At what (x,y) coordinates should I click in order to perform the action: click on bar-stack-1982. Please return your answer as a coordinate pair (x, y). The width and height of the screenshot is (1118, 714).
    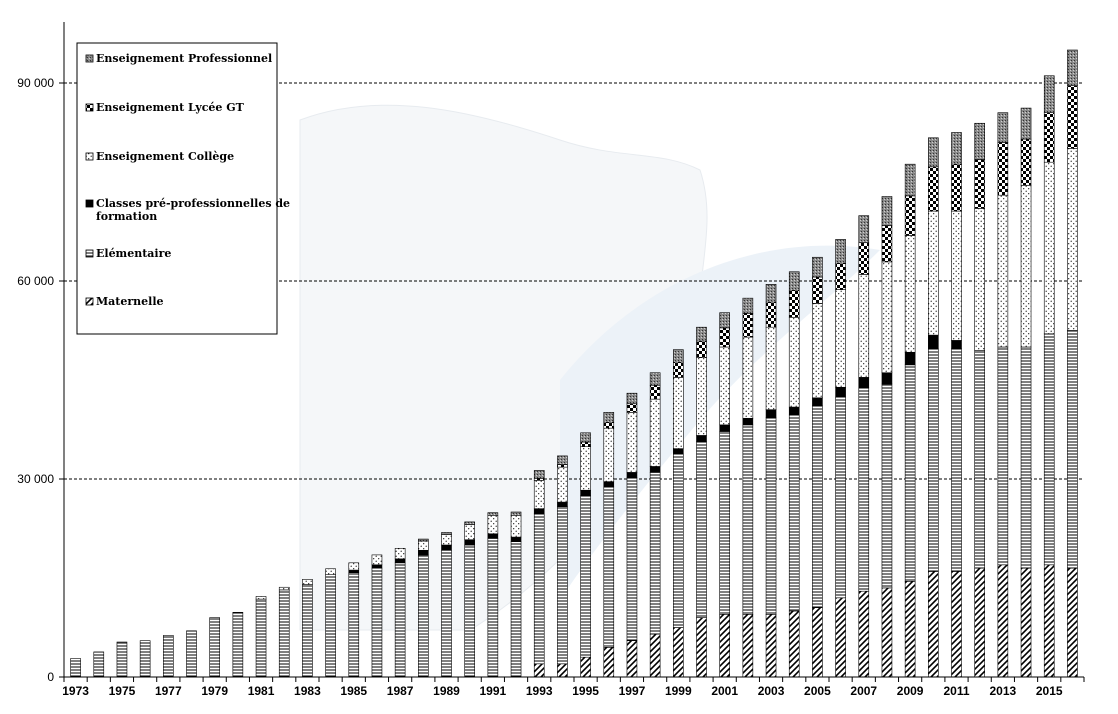
    Looking at the image, I should click on (284, 632).